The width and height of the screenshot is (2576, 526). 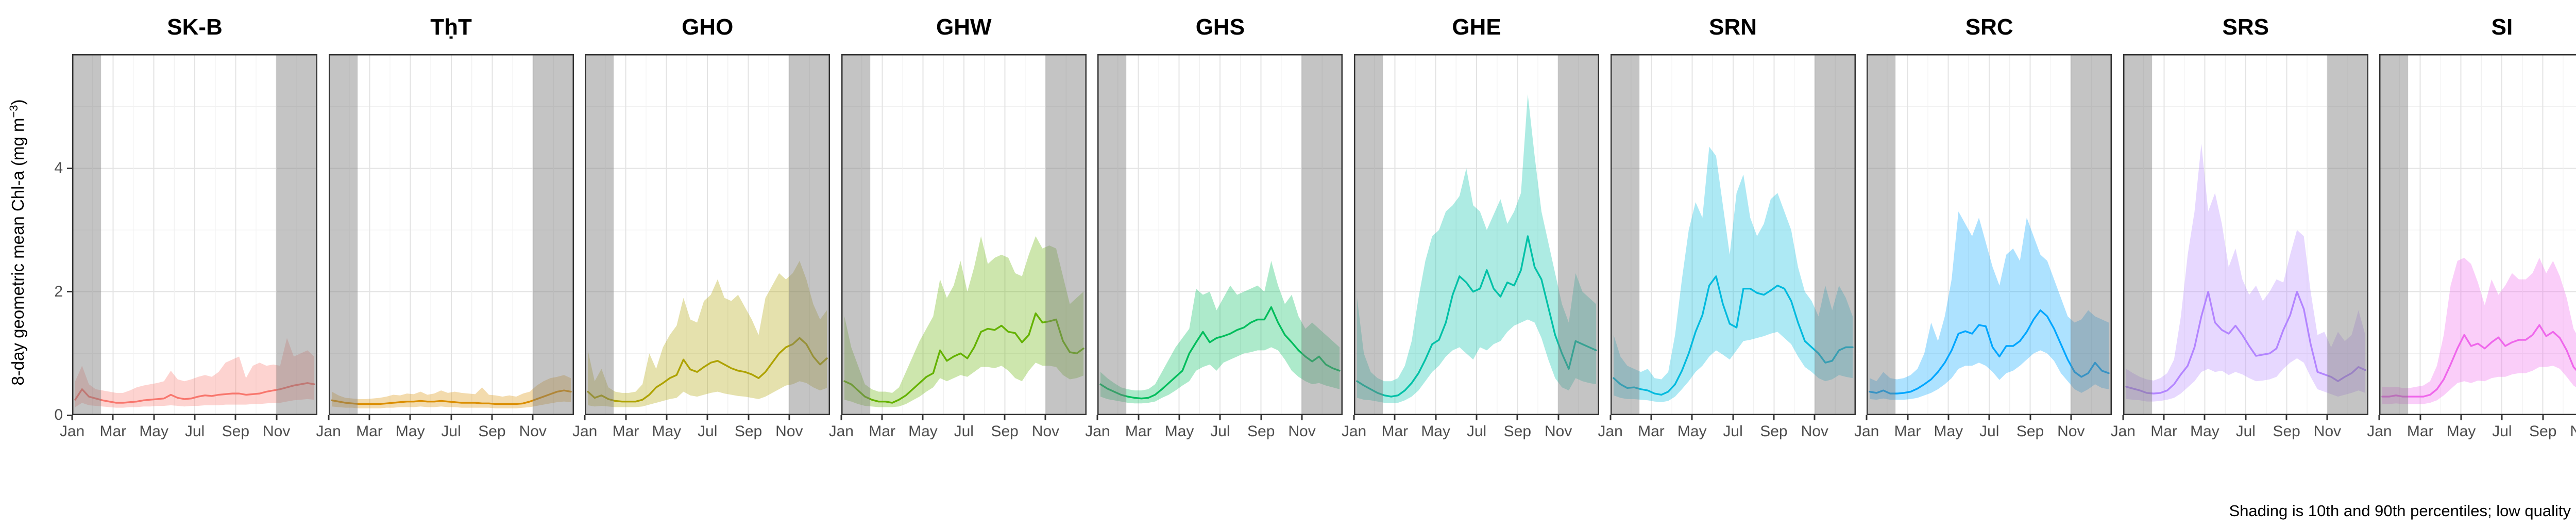 I want to click on panel-SRN: SRN Jan Mar May Jul Sep Nov, so click(x=1727, y=232).